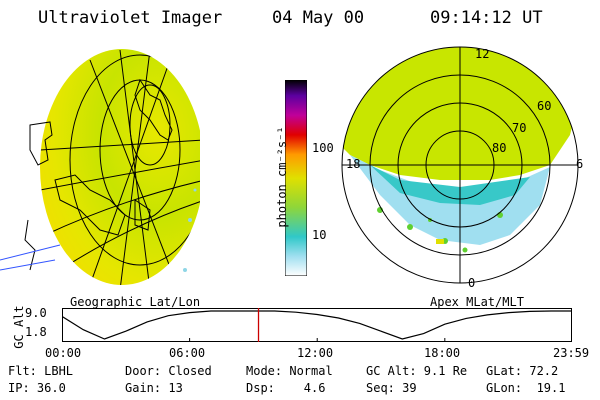  What do you see at coordinates (391, 388) in the screenshot?
I see `info-seq: Seq: 39` at bounding box center [391, 388].